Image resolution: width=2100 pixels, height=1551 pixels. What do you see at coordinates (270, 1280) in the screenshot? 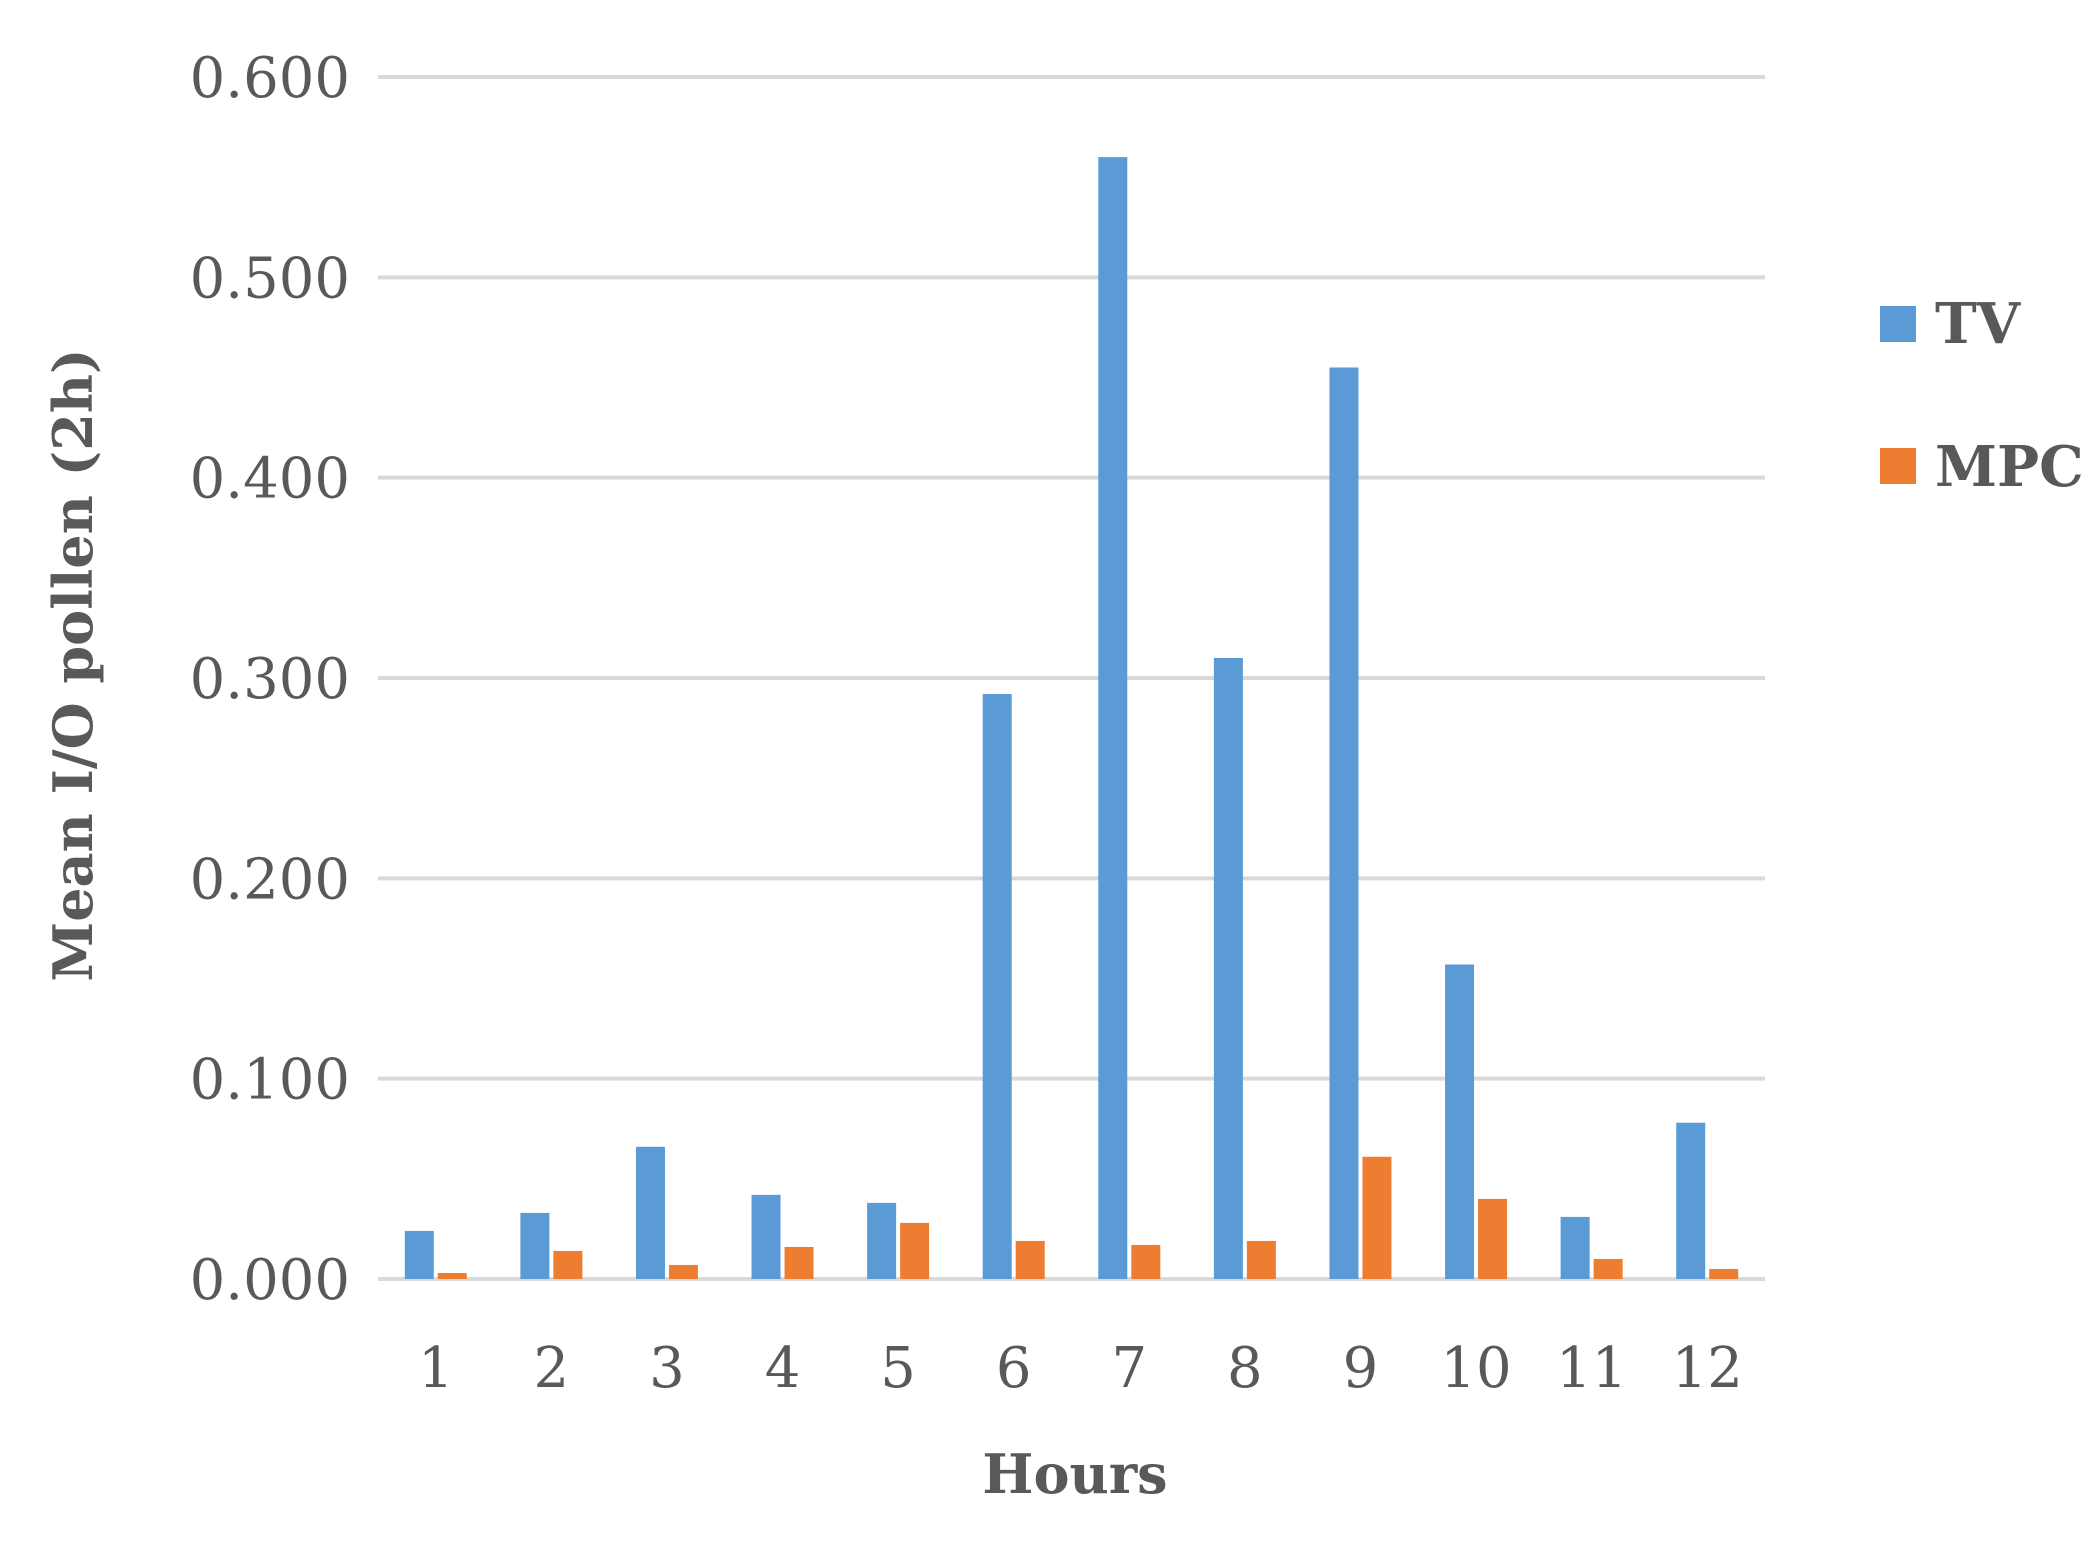
I see `y-tick-label: 0.000` at bounding box center [270, 1280].